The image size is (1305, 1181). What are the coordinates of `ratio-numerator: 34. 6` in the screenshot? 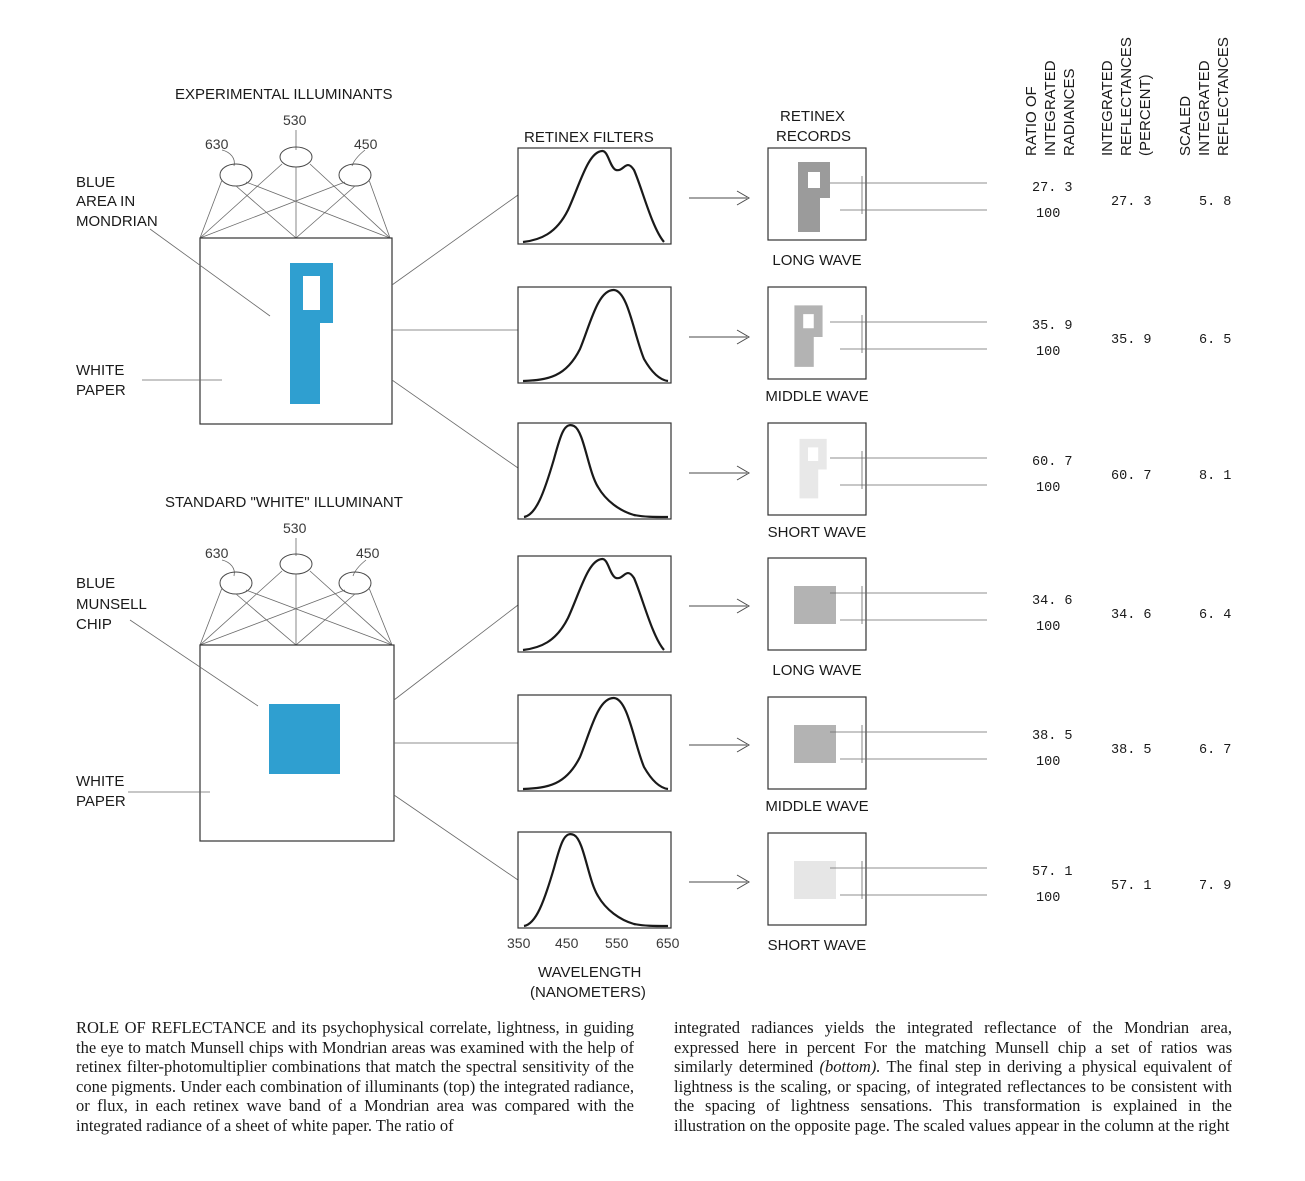 It's located at (1052, 601).